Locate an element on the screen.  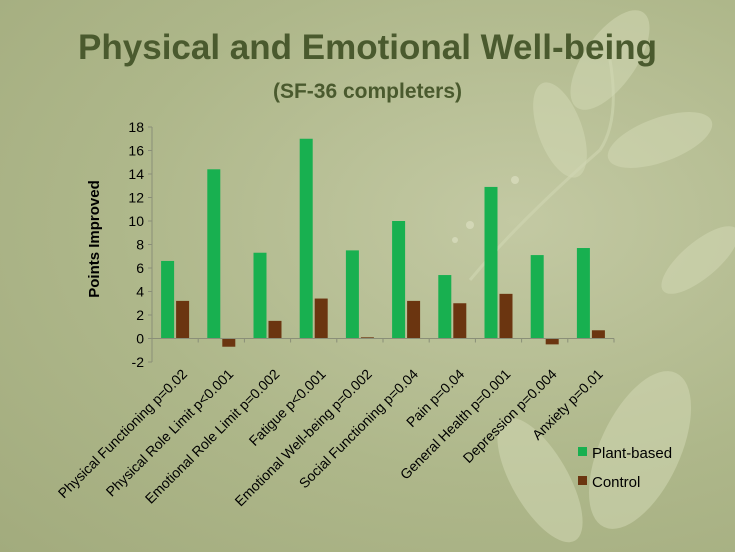
y-tick-label: 6 is located at coordinates (140, 268).